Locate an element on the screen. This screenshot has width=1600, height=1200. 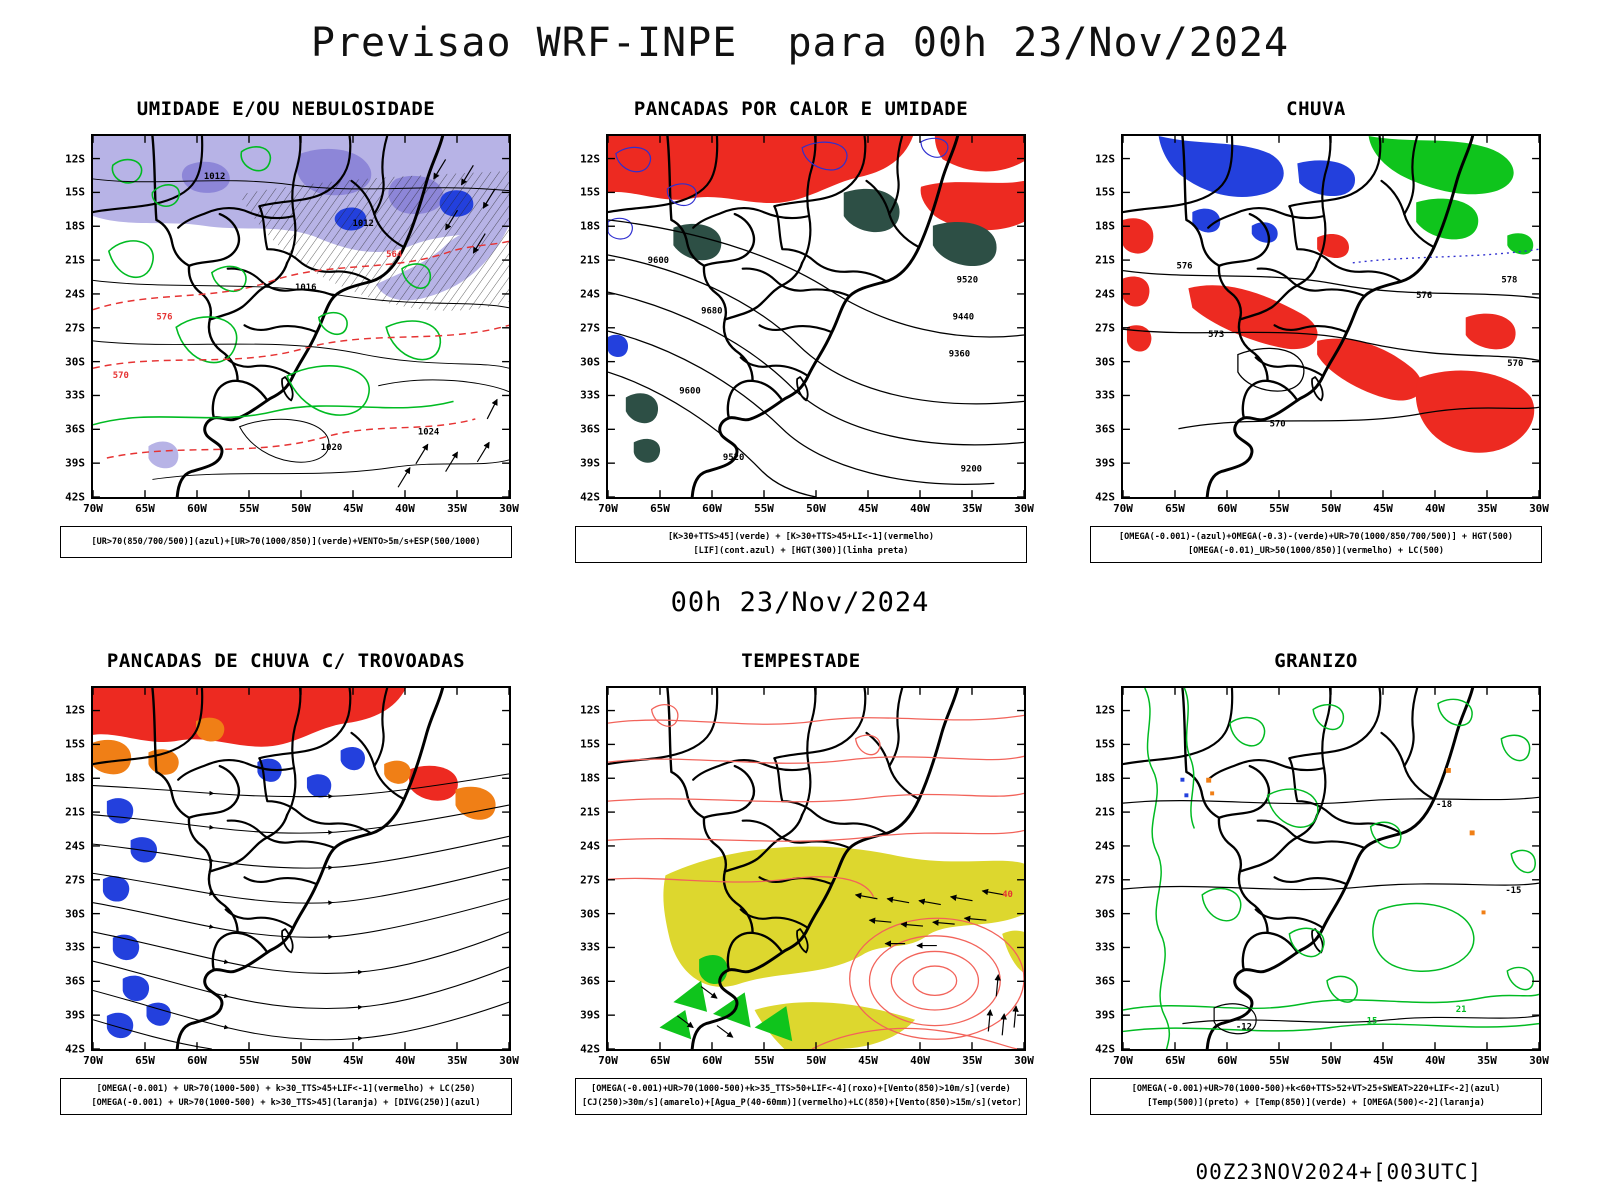
map-frame-chuva: 12S 15S 18S 21S 24S 27S 30S 33S 36S 39S 42S is located at coordinates (1322, 324).